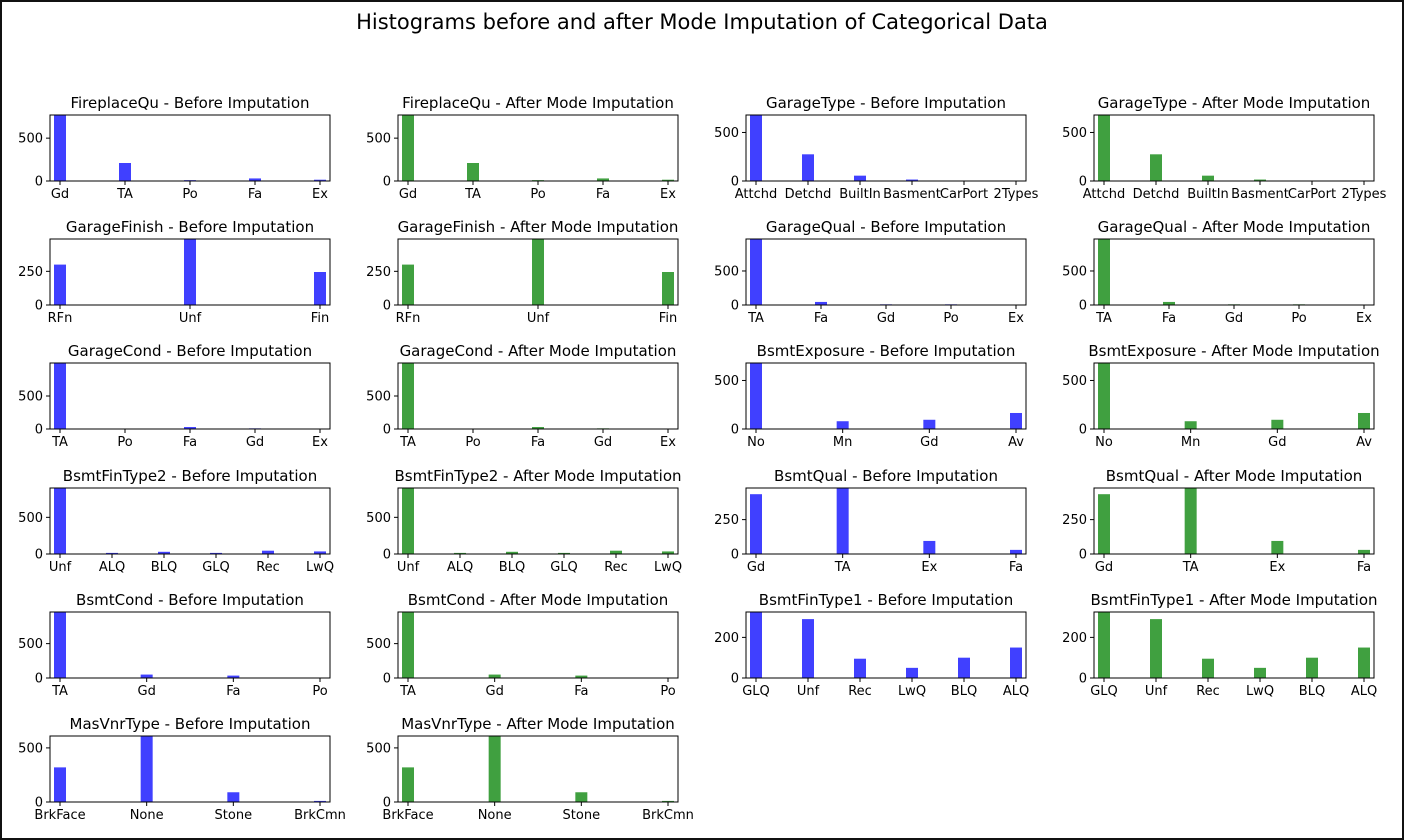  Describe the element at coordinates (929, 567) in the screenshot. I see `x-tick-label: Ex` at that location.